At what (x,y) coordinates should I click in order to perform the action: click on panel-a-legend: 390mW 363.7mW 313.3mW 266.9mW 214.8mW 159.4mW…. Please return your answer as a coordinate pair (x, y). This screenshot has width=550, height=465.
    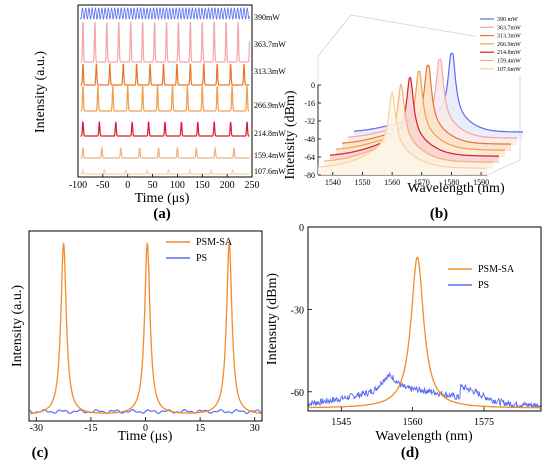
    Looking at the image, I should click on (270, 94).